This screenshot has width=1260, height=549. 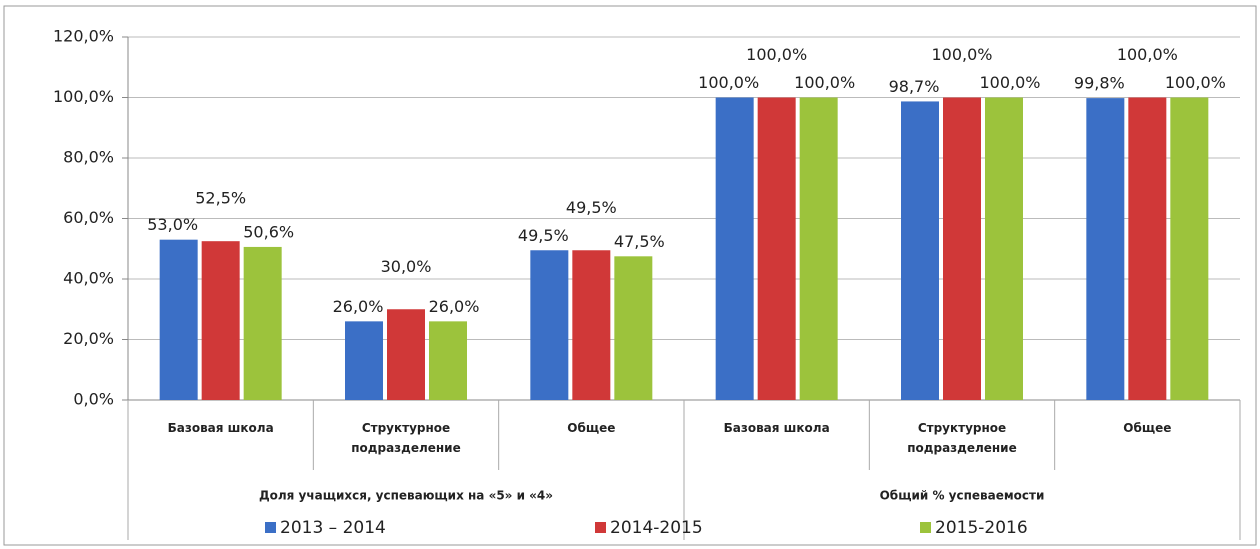 What do you see at coordinates (1099, 83) in the screenshot?
I see `value-label: 99,8%` at bounding box center [1099, 83].